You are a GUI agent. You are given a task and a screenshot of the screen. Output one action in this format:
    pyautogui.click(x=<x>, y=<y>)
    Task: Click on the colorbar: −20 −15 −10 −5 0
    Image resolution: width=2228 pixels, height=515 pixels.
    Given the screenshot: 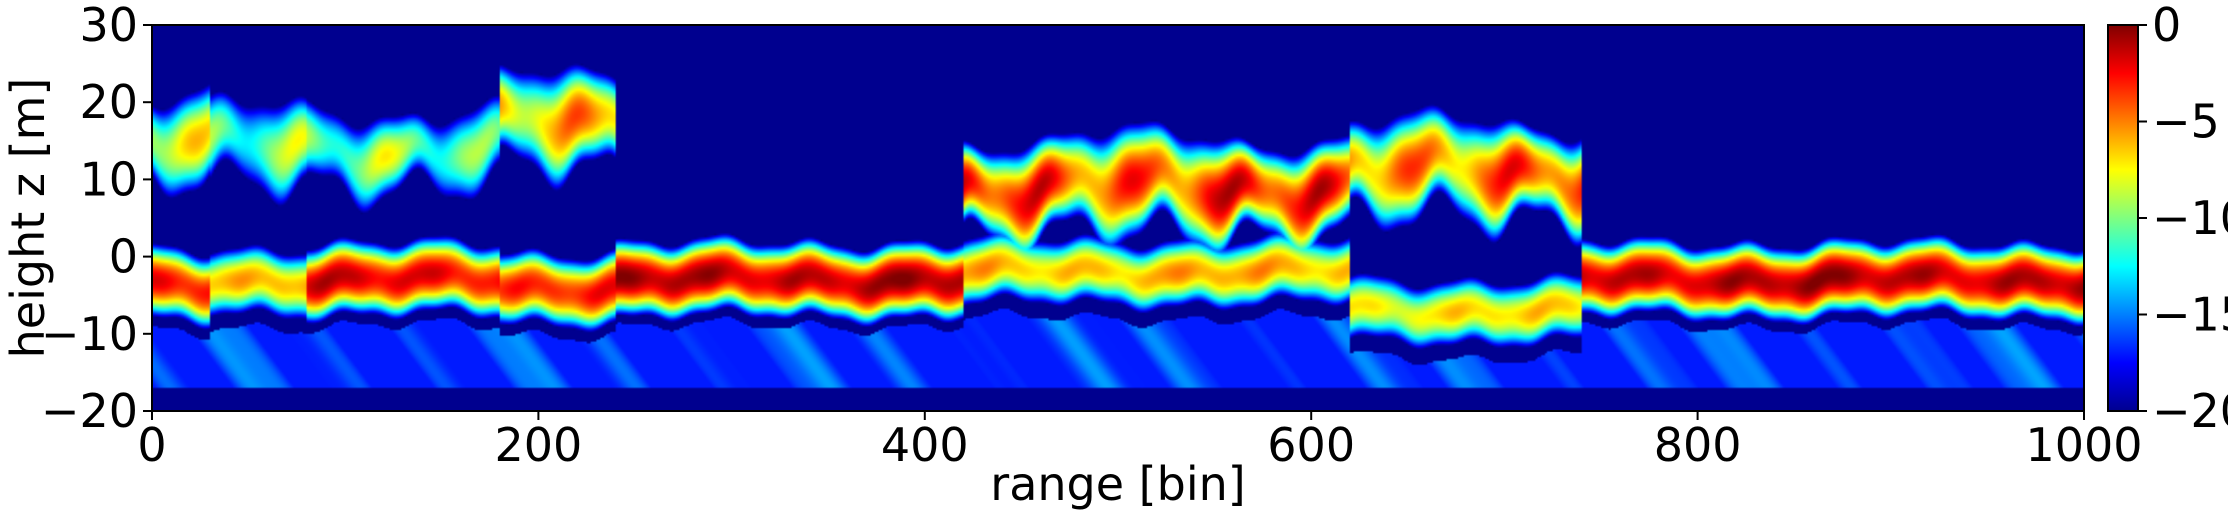 What is the action you would take?
    pyautogui.click(x=2167, y=219)
    